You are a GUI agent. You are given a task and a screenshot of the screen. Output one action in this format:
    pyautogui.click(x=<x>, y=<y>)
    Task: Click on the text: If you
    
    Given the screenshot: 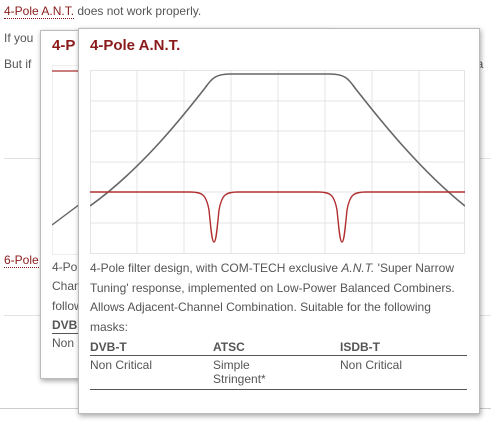 What is the action you would take?
    pyautogui.click(x=19, y=38)
    